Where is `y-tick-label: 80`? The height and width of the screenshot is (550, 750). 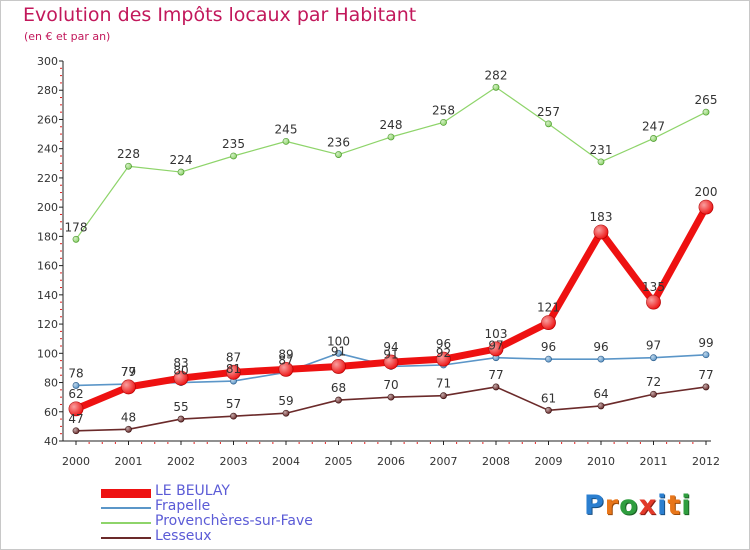 y-tick-label: 80 is located at coordinates (51, 383).